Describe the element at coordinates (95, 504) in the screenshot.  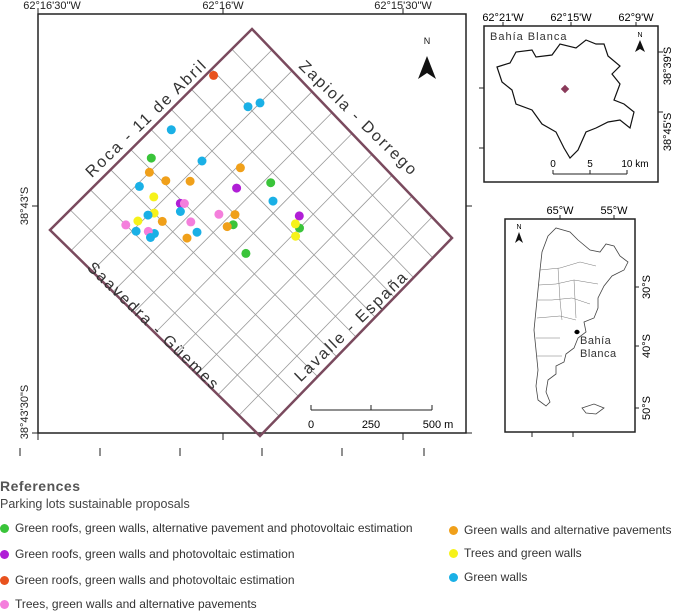
I see `legend-subtitle: Parking lots sustainable proposals` at that location.